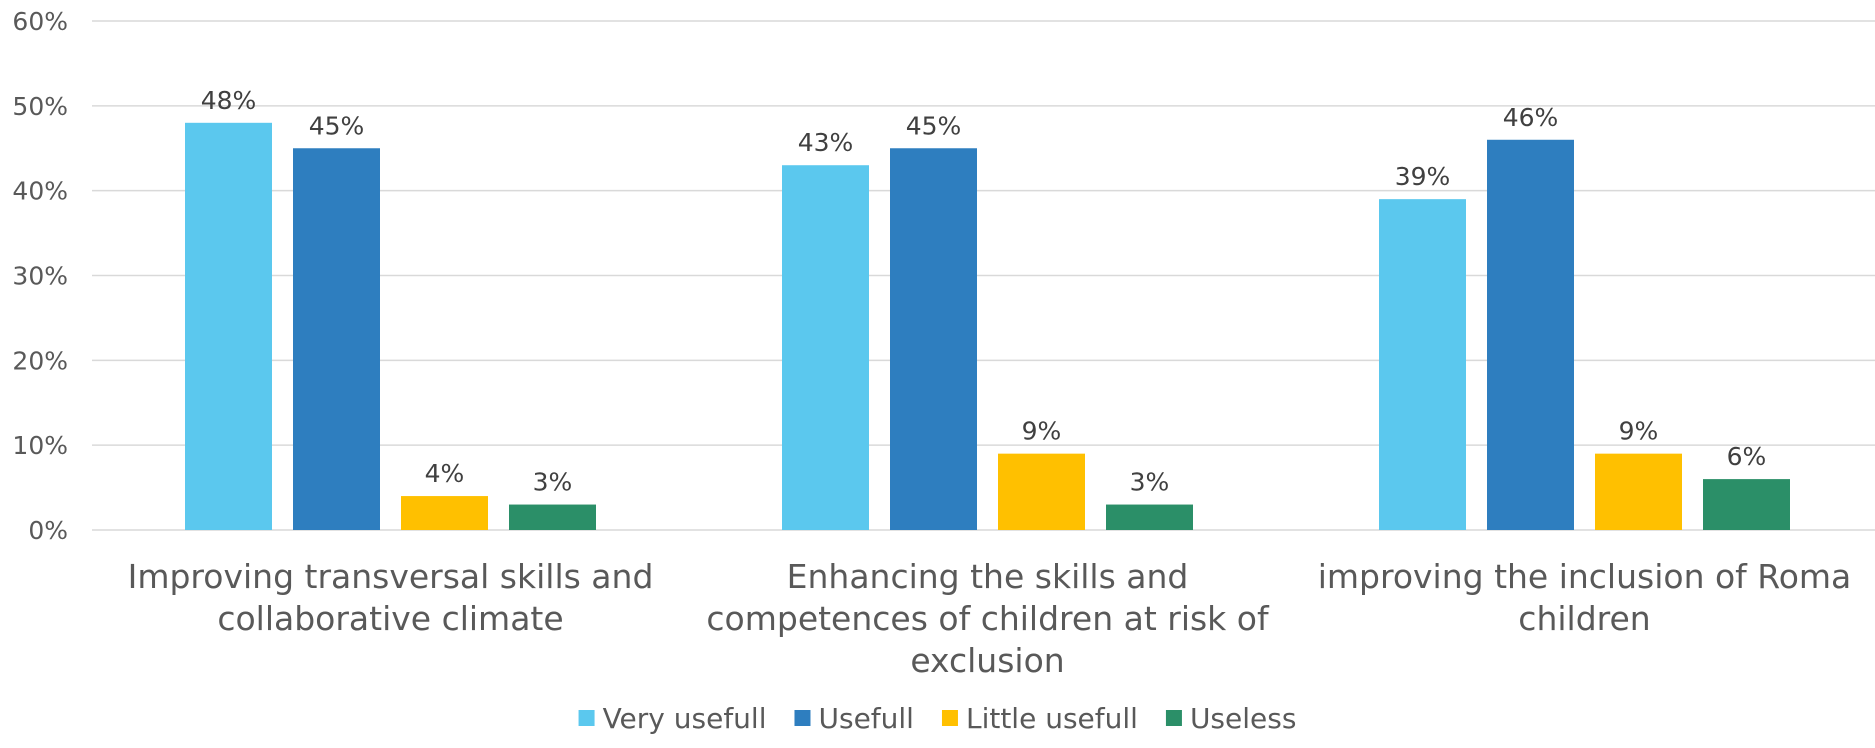 The image size is (1875, 748). I want to click on y-tick-label: 50%, so click(40, 106).